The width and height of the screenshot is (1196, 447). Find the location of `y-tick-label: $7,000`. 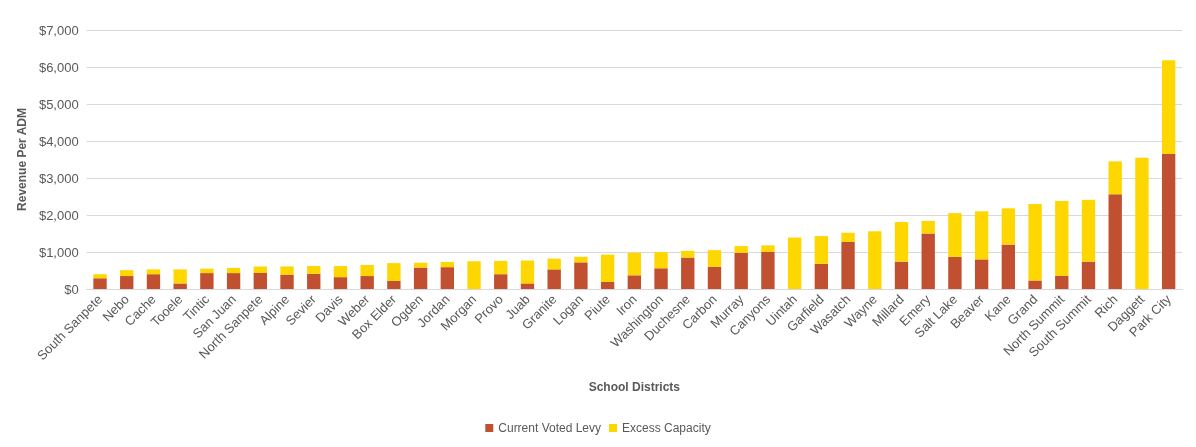

y-tick-label: $7,000 is located at coordinates (58, 30).